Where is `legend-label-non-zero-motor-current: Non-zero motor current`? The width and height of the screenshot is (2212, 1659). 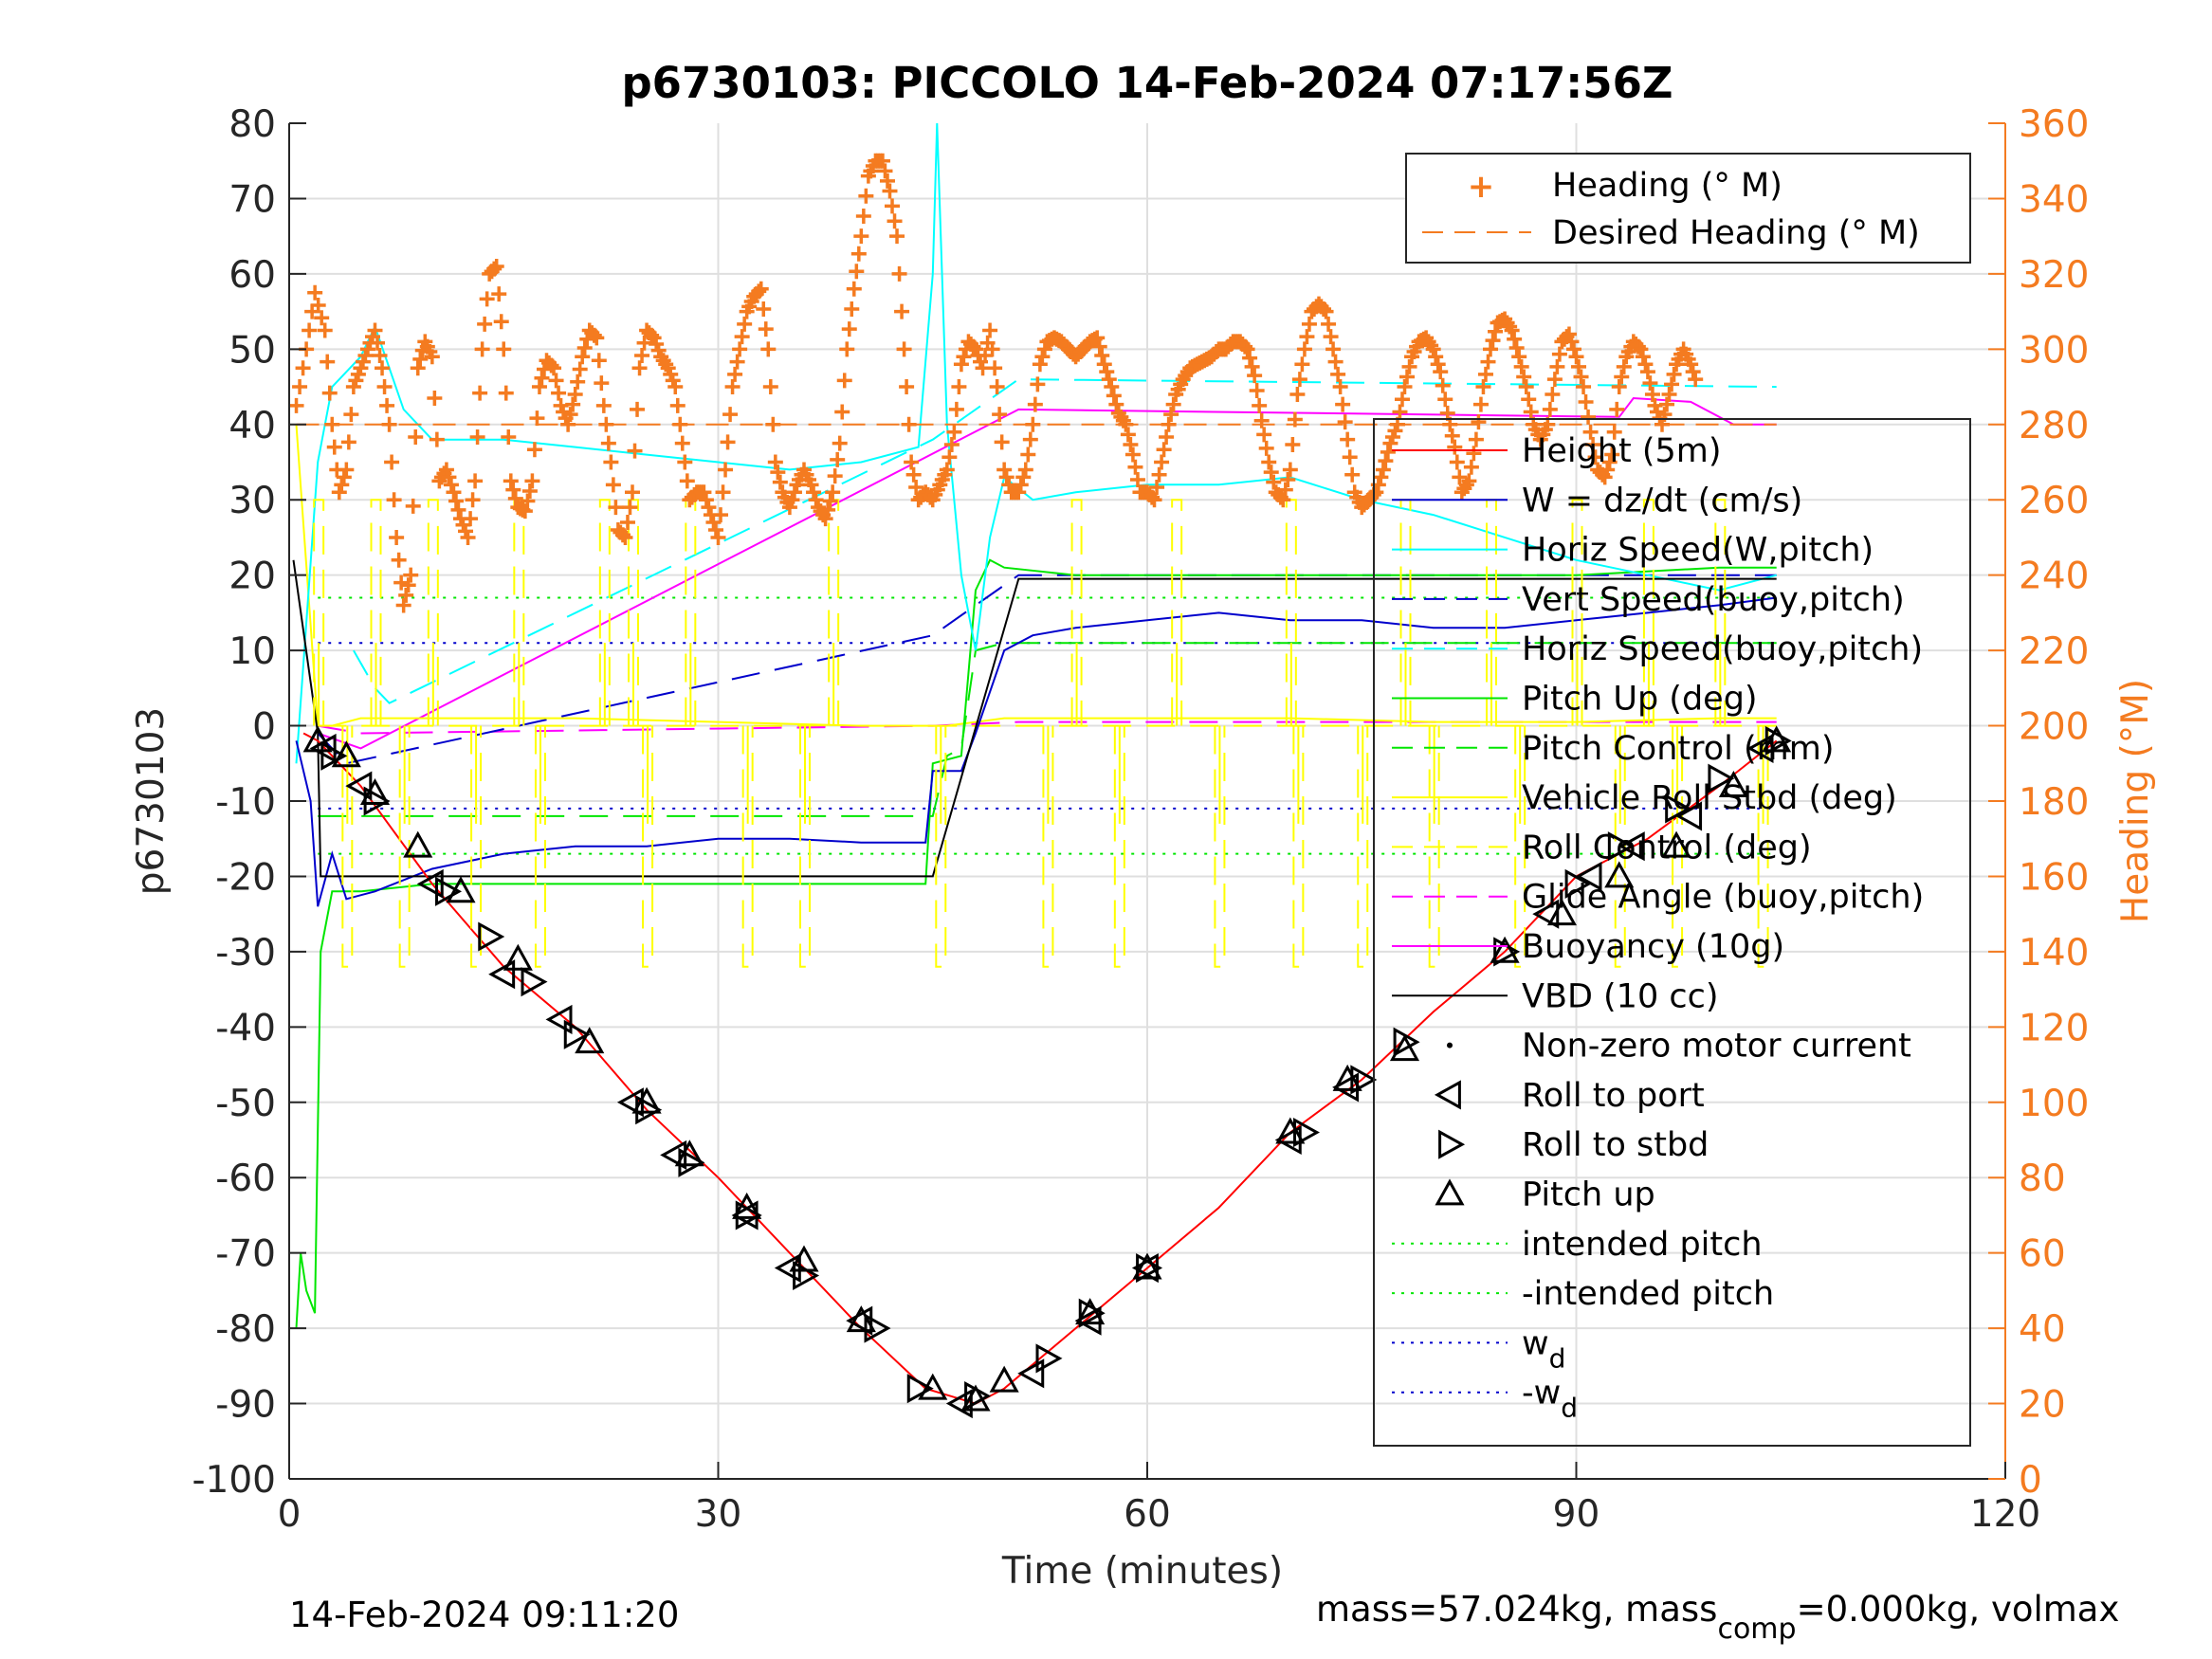
legend-label-non-zero-motor-current: Non-zero motor current is located at coordinates (1716, 1047).